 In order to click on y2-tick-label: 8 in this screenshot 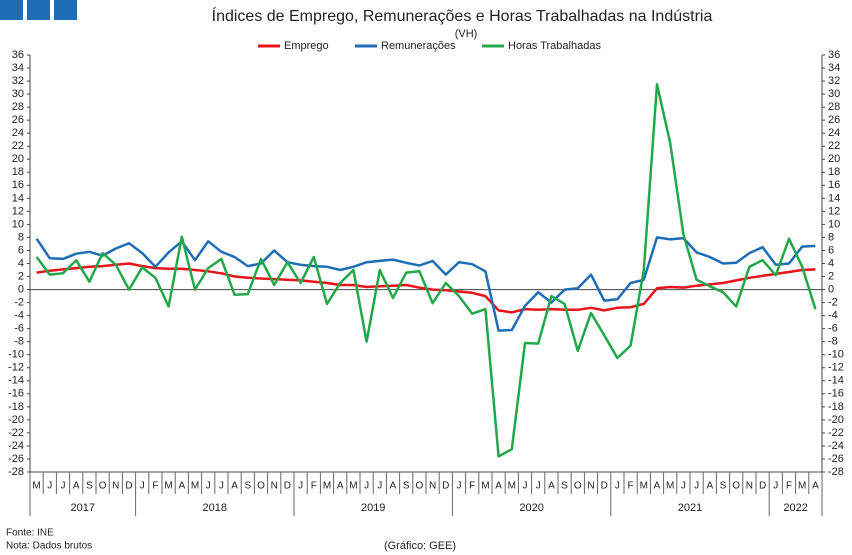, I will do `click(831, 237)`.